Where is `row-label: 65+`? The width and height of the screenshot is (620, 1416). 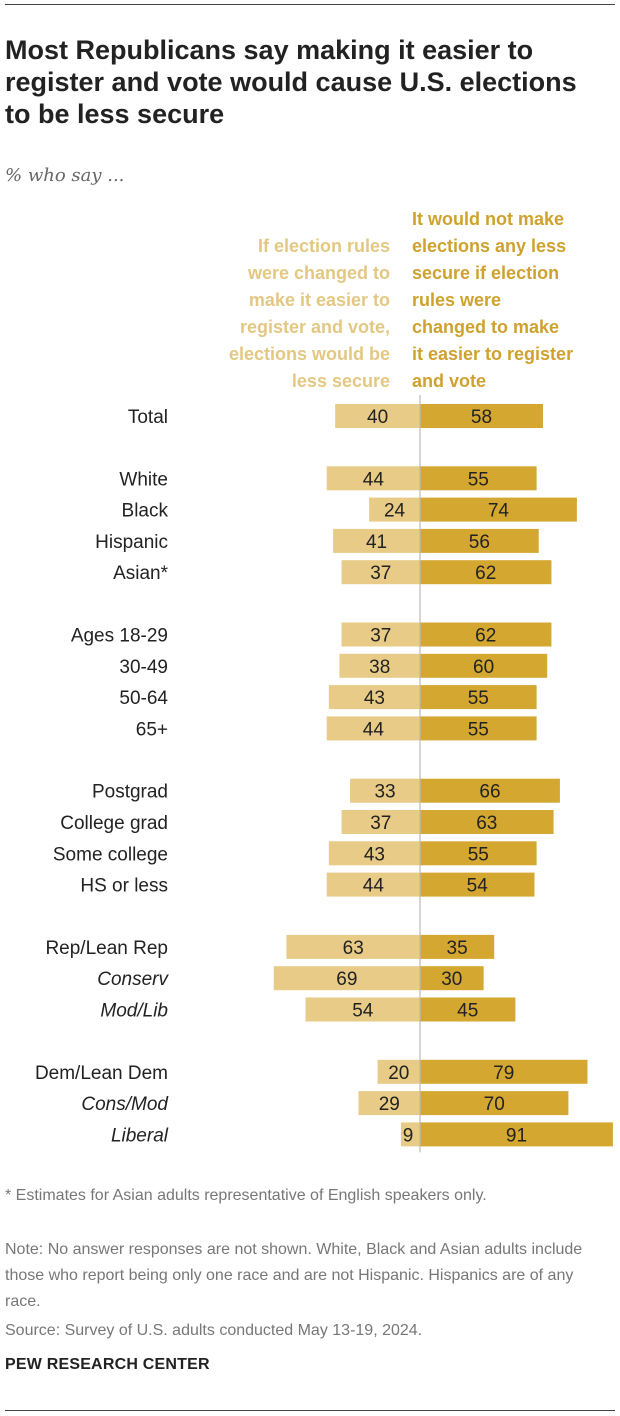 row-label: 65+ is located at coordinates (152, 729).